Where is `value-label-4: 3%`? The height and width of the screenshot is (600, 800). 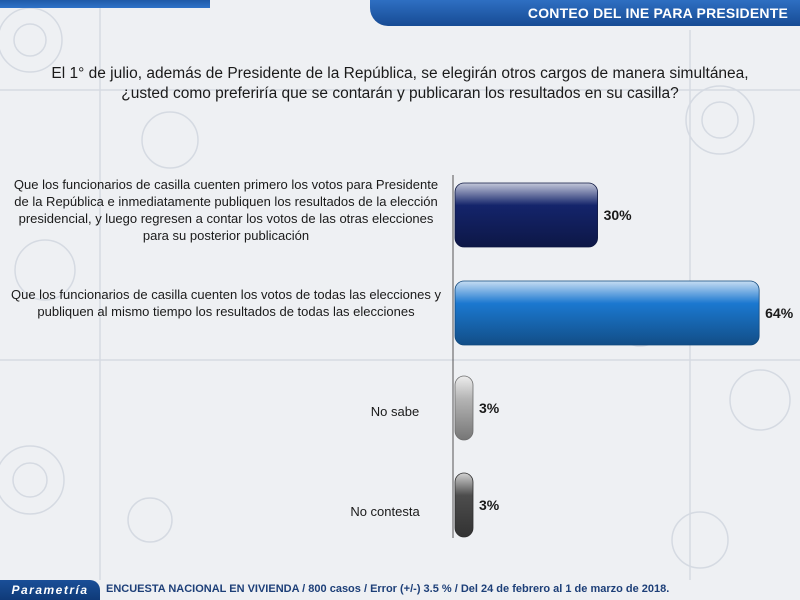
value-label-4: 3% is located at coordinates (489, 505).